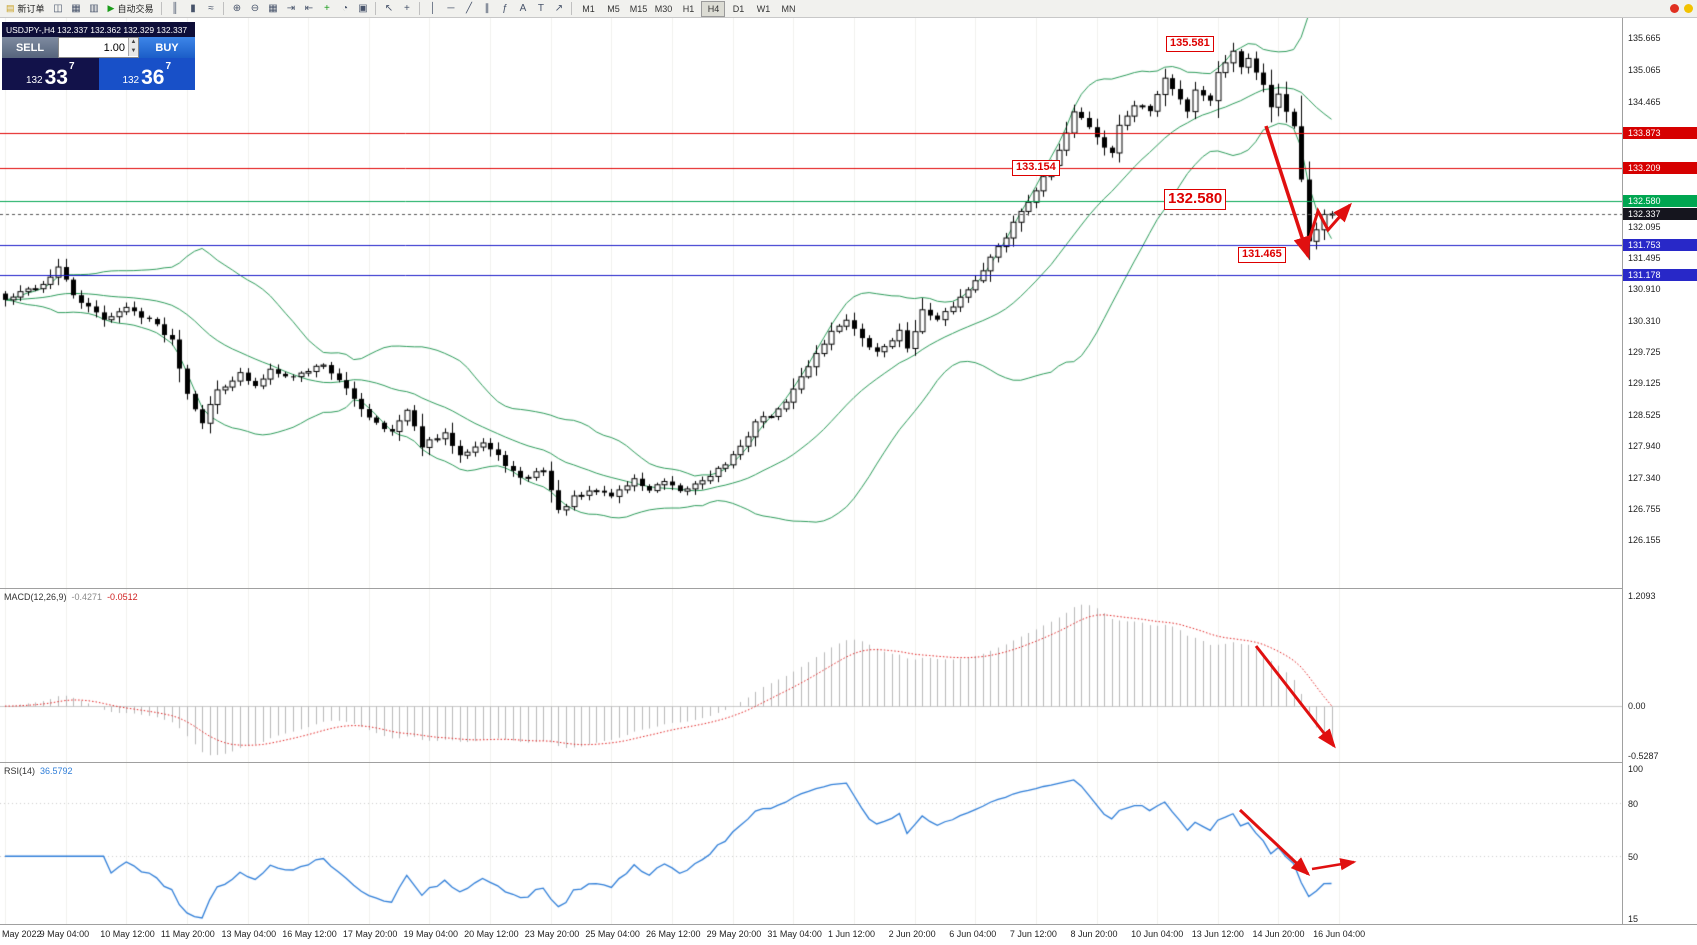 The image size is (1697, 945). Describe the element at coordinates (370, 934) in the screenshot. I see `time-axis-label: 17 May 20:00` at that location.